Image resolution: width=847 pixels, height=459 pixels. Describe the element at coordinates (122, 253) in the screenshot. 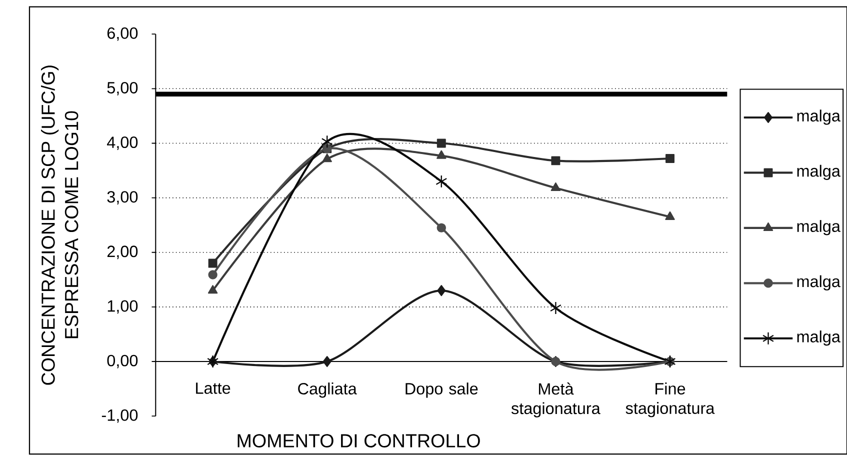

I see `y-tick-label: 2,00` at that location.